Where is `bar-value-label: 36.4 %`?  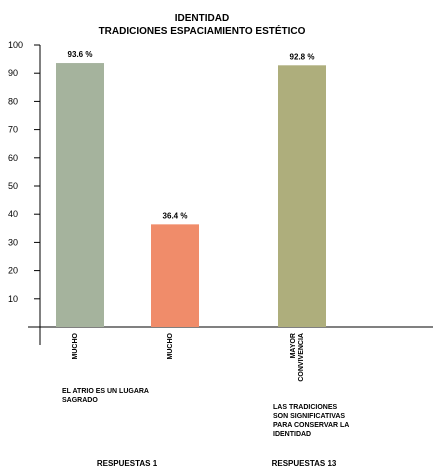 bar-value-label: 36.4 % is located at coordinates (175, 215).